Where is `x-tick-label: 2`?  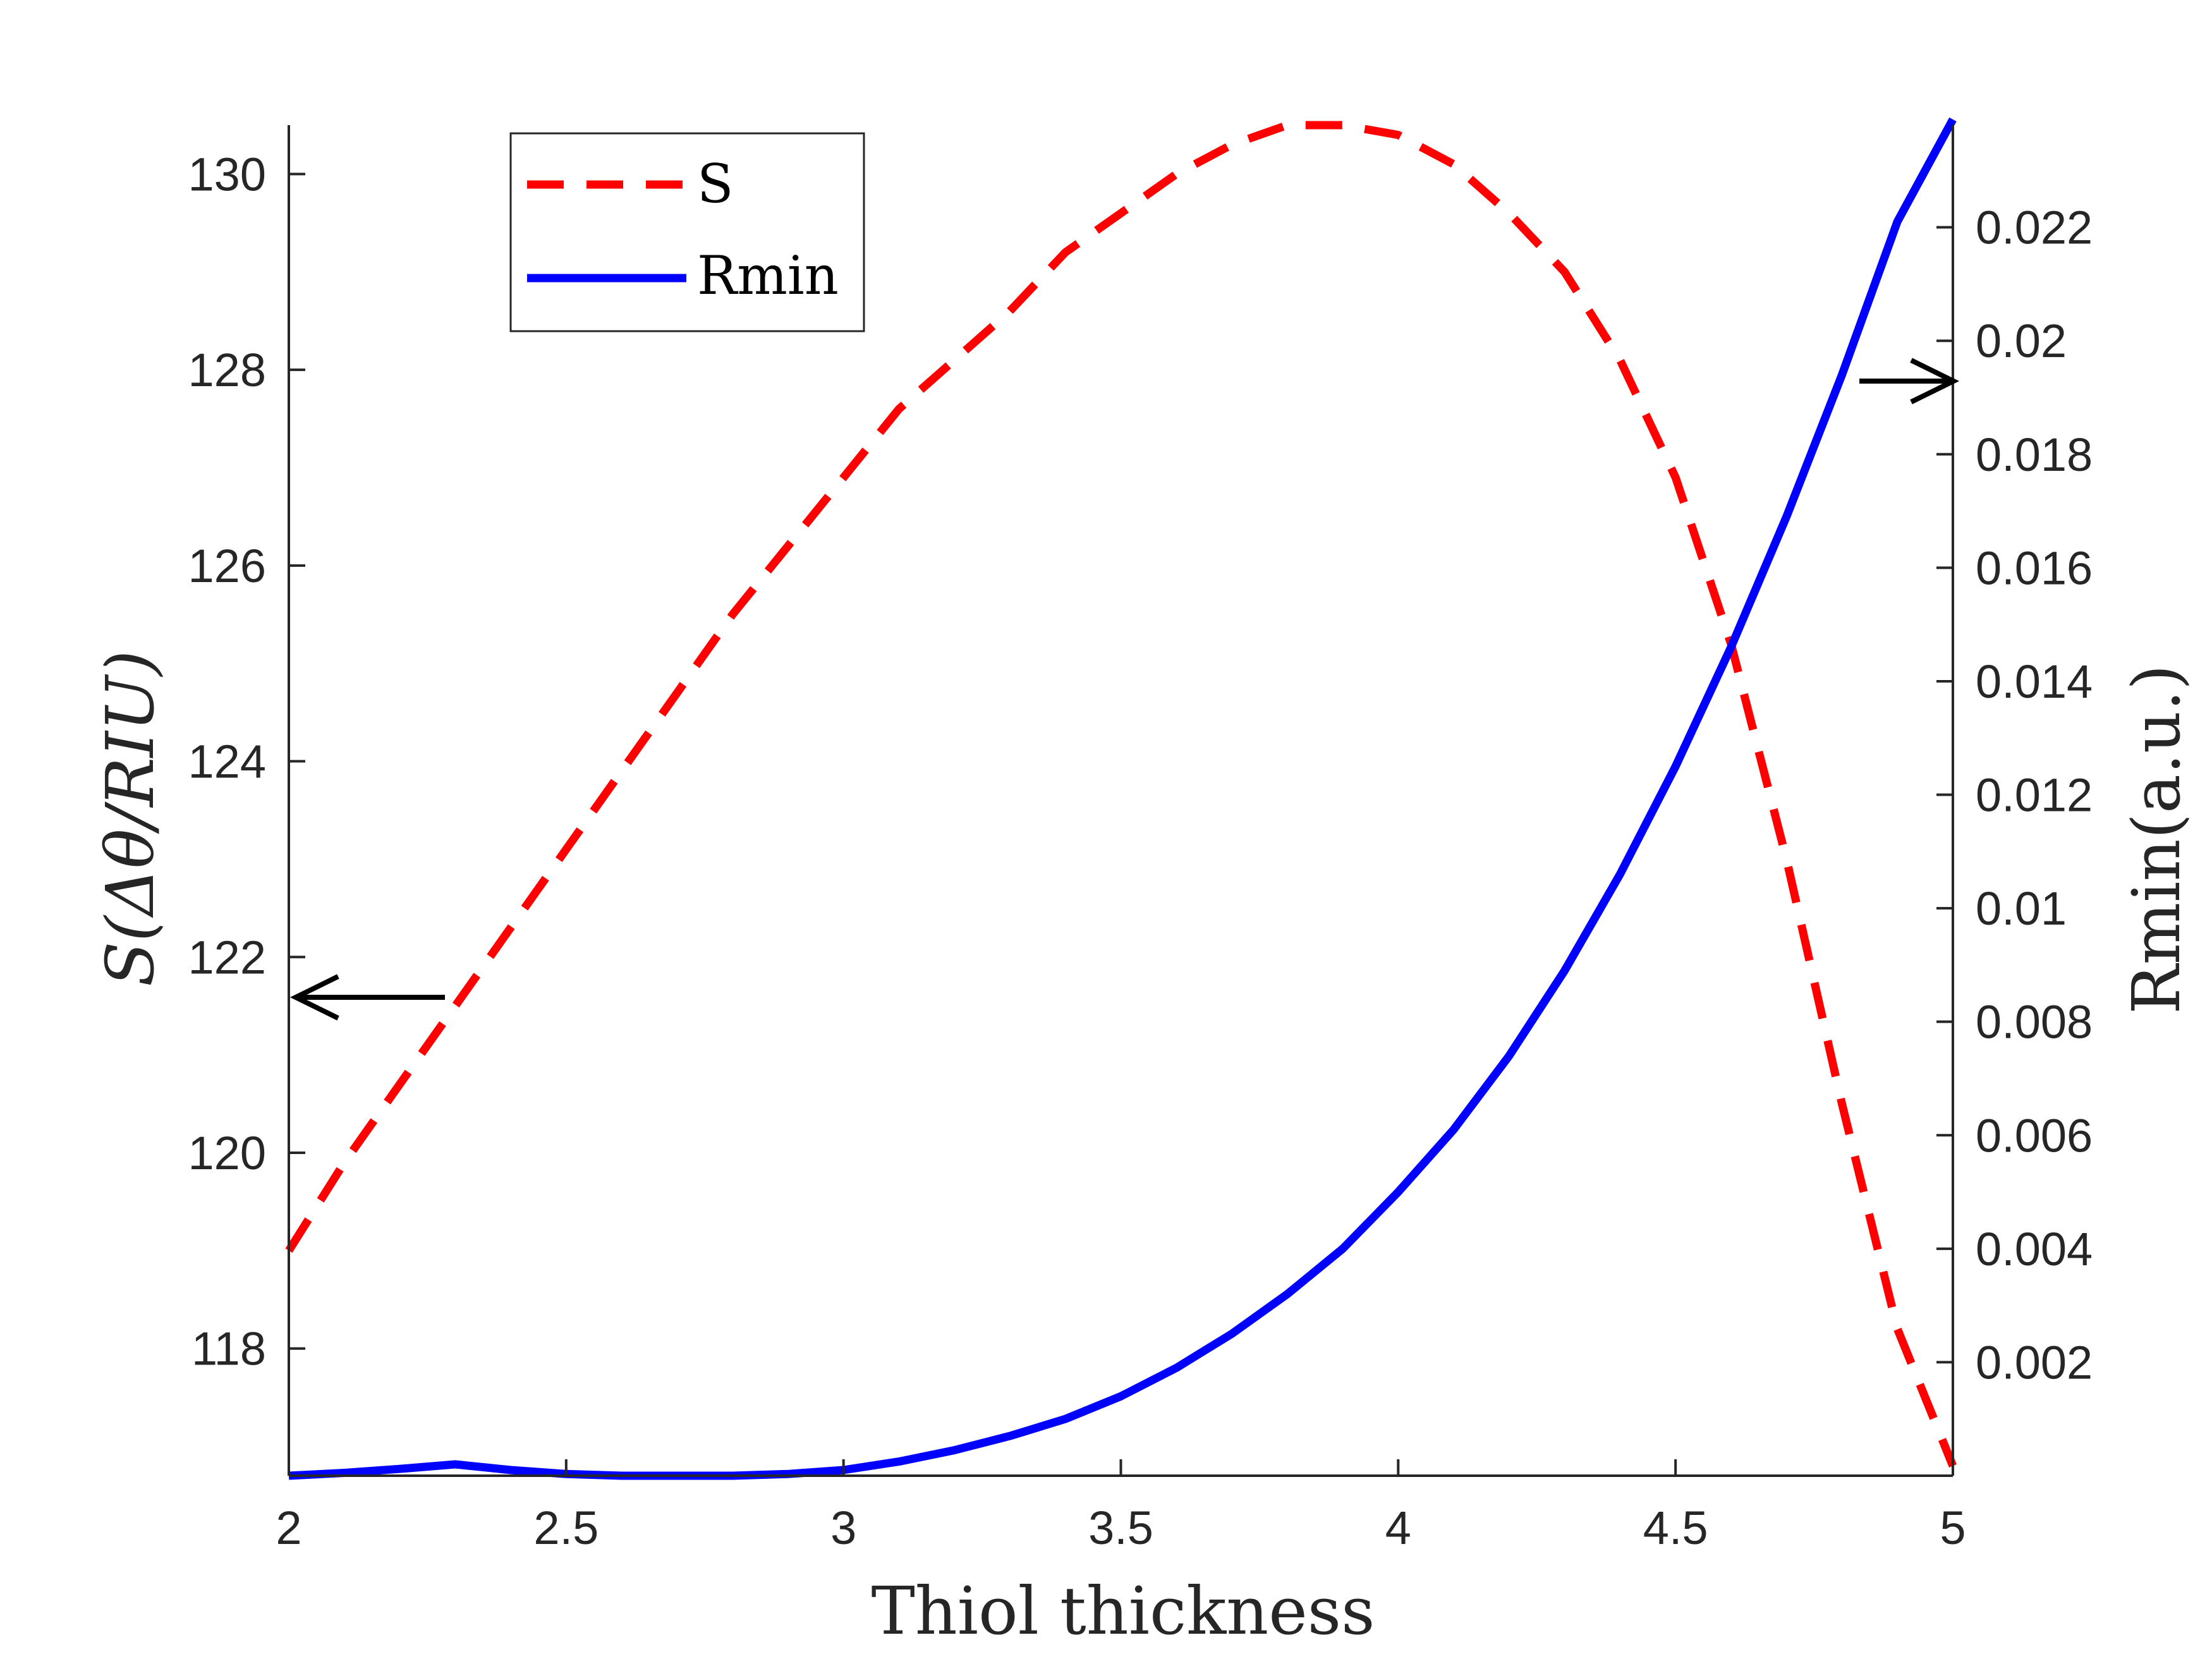 x-tick-label: 2 is located at coordinates (288, 1528).